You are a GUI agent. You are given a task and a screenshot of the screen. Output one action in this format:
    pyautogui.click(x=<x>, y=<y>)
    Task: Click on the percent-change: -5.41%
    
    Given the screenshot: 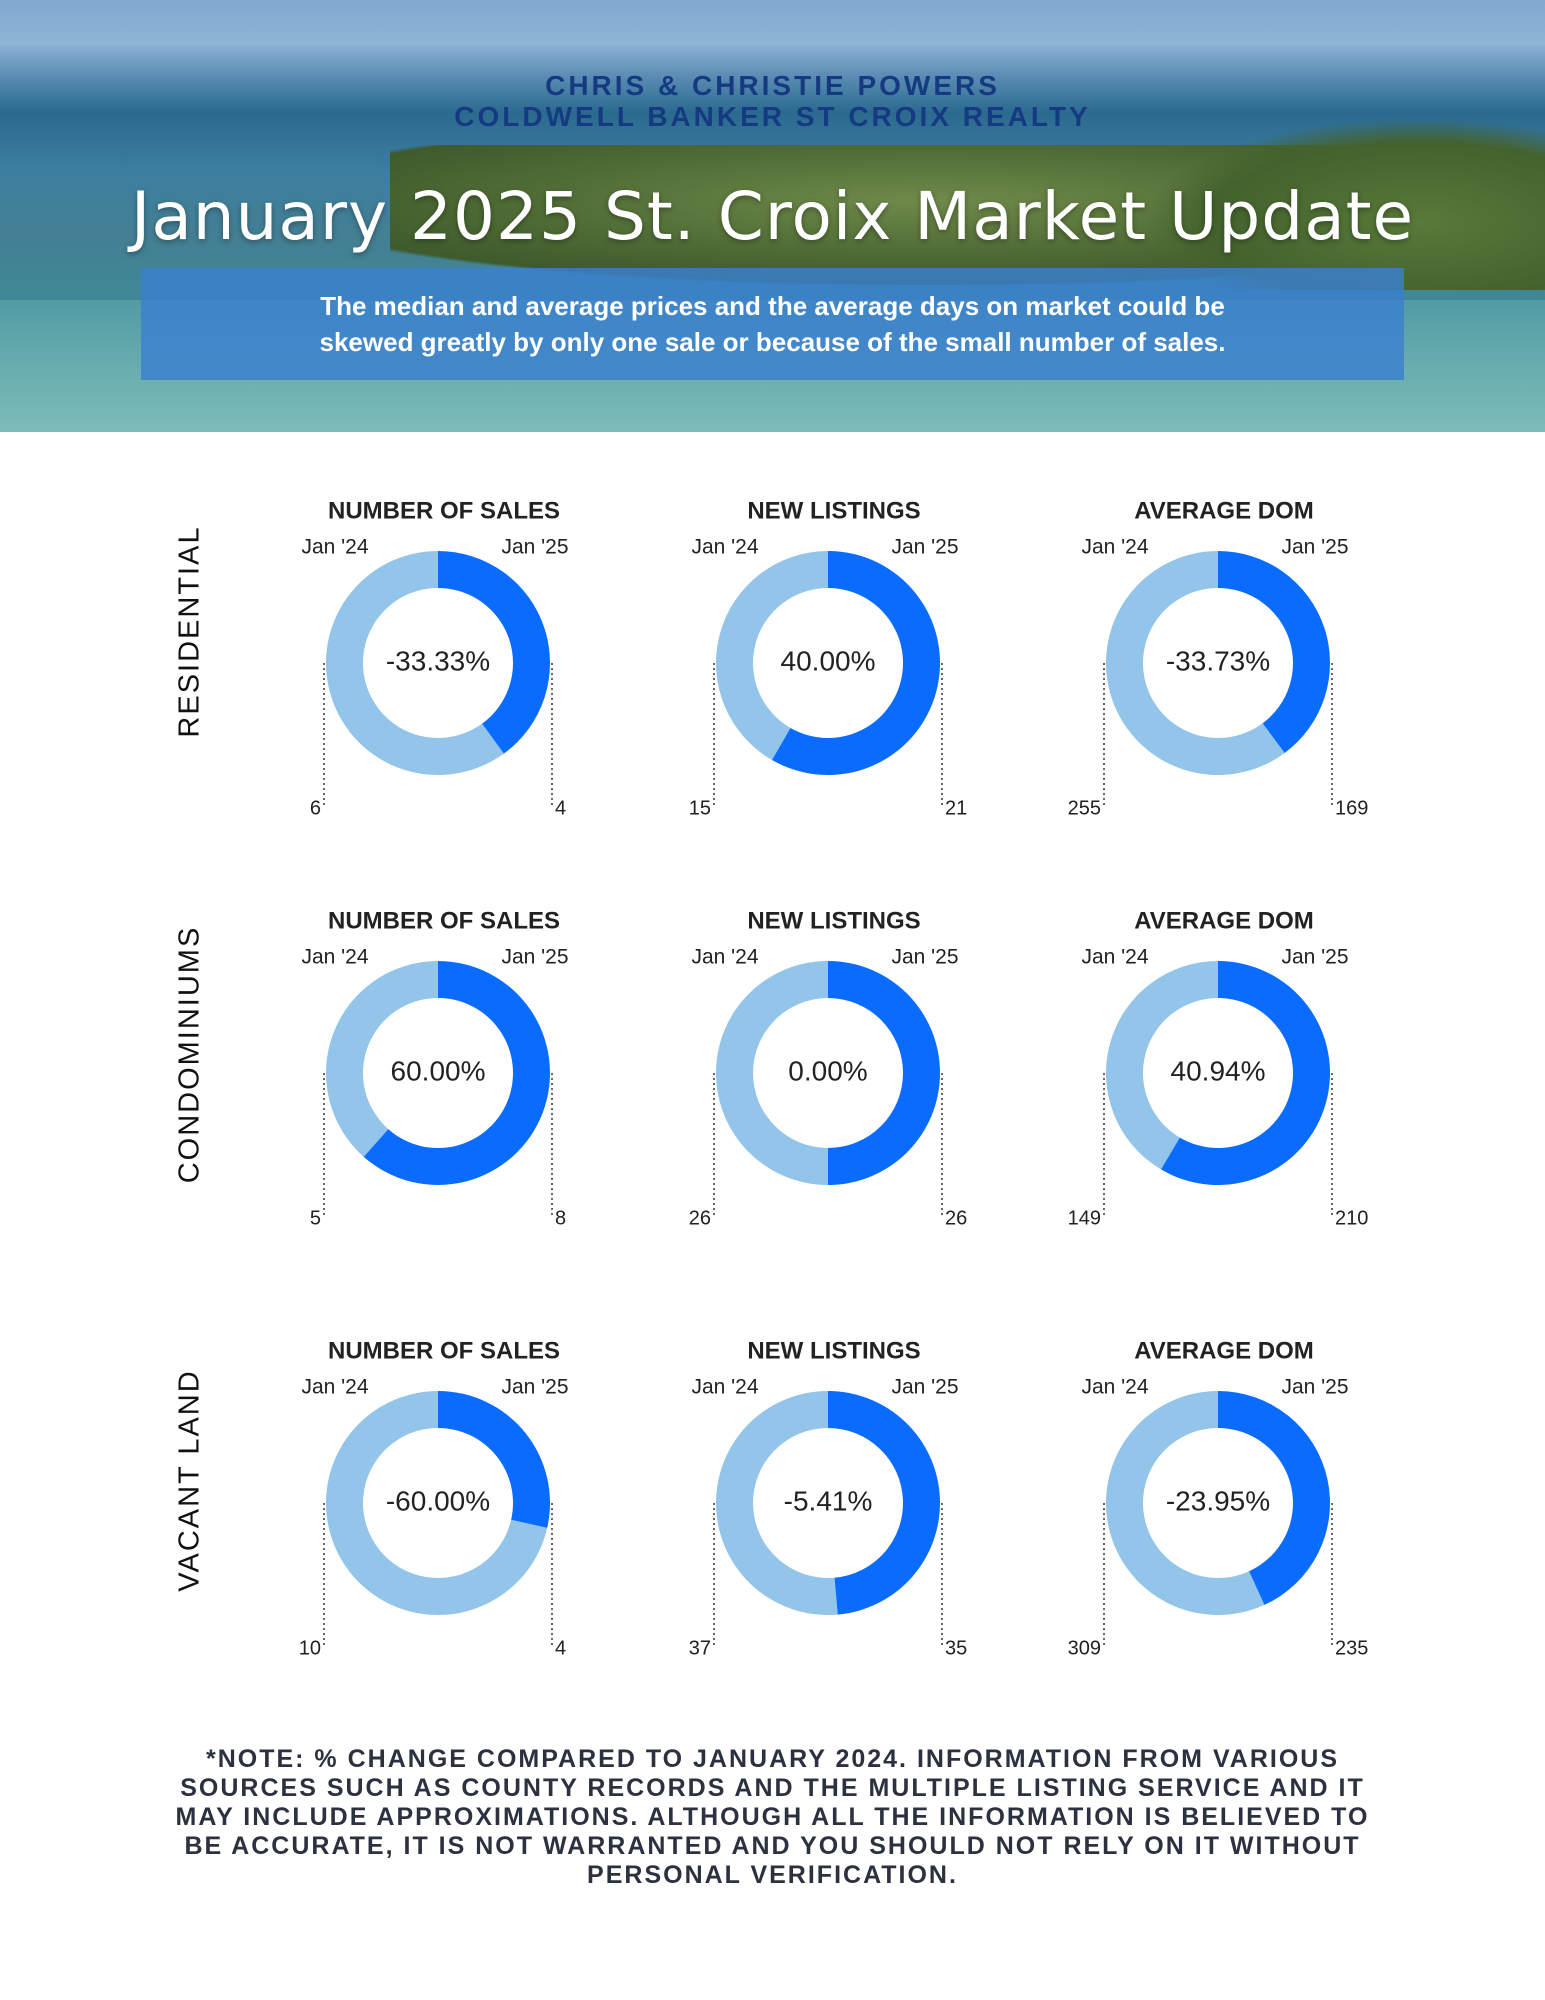 What is the action you would take?
    pyautogui.click(x=828, y=1500)
    